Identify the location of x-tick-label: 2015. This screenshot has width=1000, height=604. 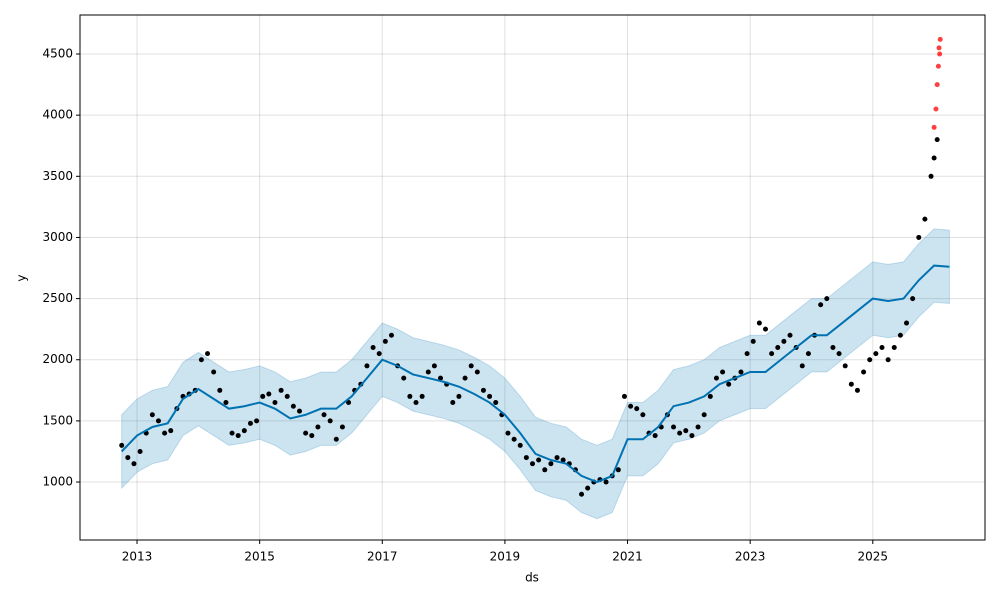
(259, 557).